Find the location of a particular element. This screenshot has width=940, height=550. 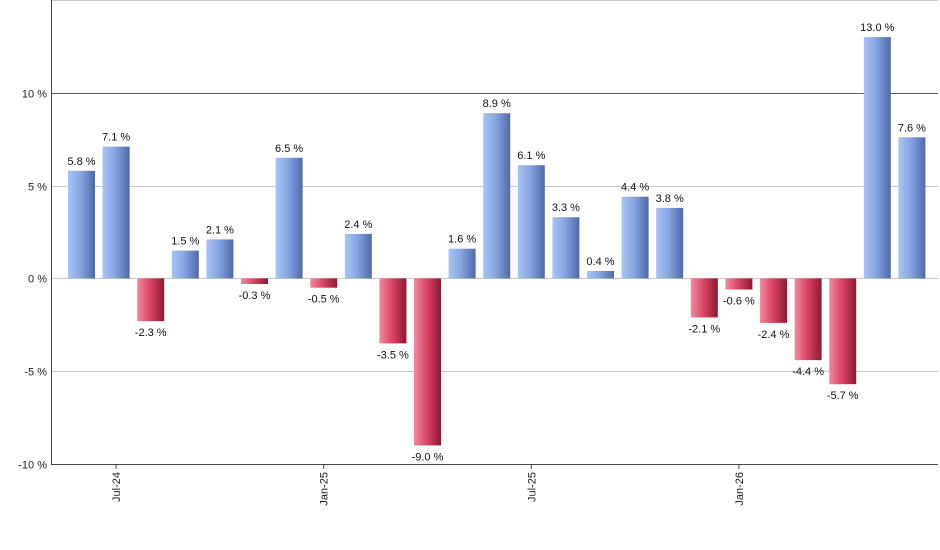

bar-value-label: 7.1 % is located at coordinates (116, 138).